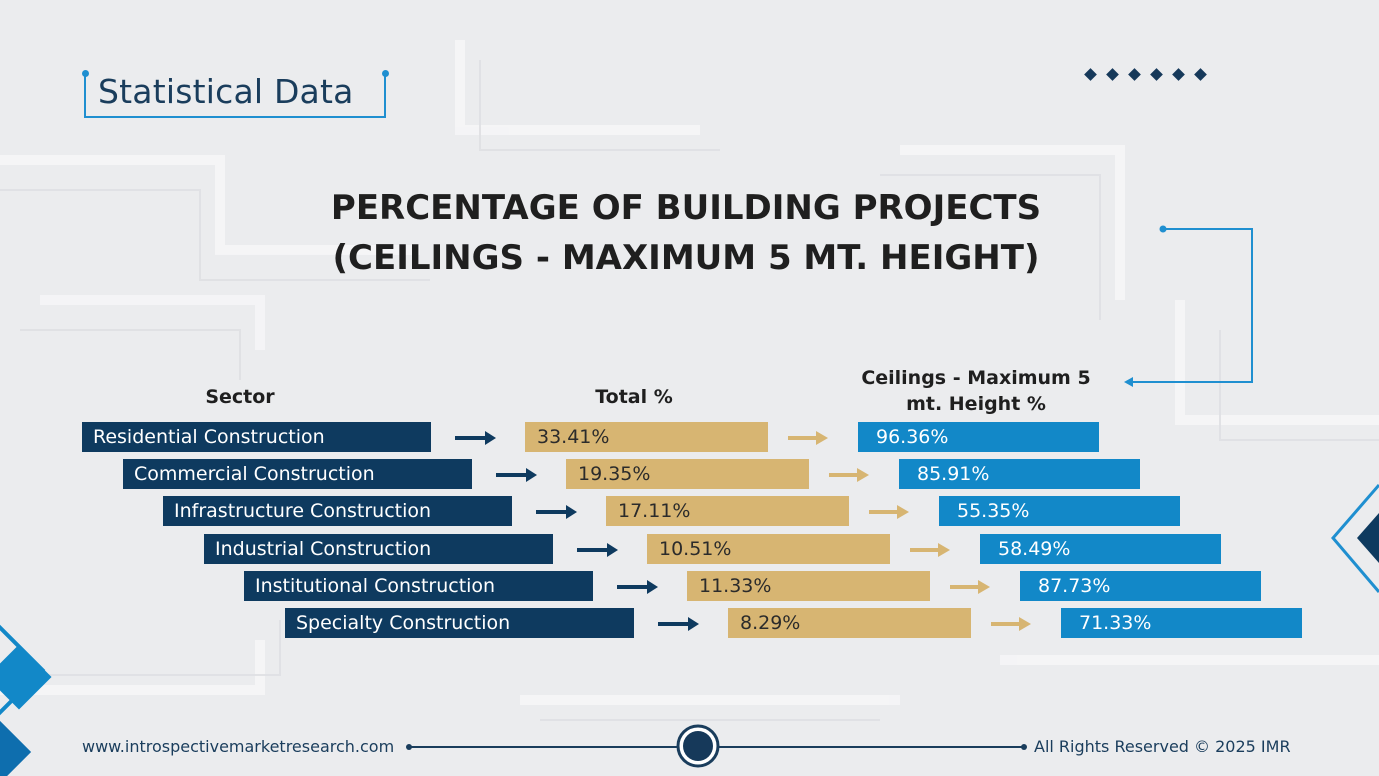 The width and height of the screenshot is (1379, 776). What do you see at coordinates (26, 700) in the screenshot?
I see `corner-squares-decoration` at bounding box center [26, 700].